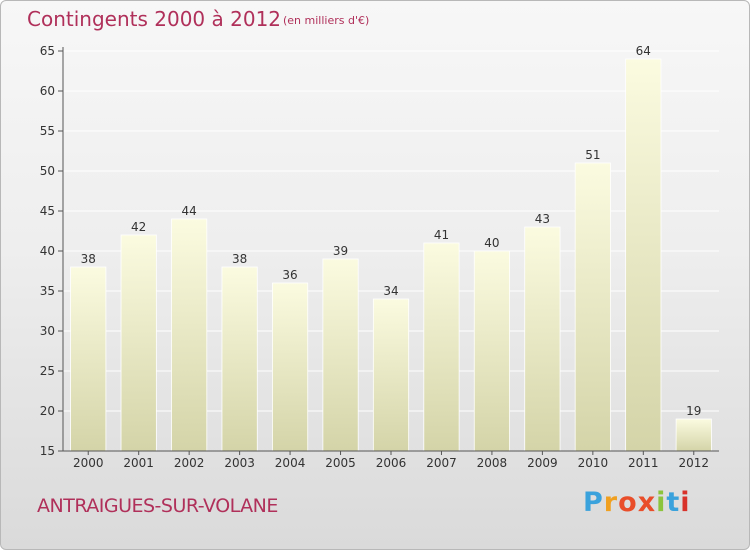 The image size is (750, 550). I want to click on x-tick-label: 2002, so click(189, 463).